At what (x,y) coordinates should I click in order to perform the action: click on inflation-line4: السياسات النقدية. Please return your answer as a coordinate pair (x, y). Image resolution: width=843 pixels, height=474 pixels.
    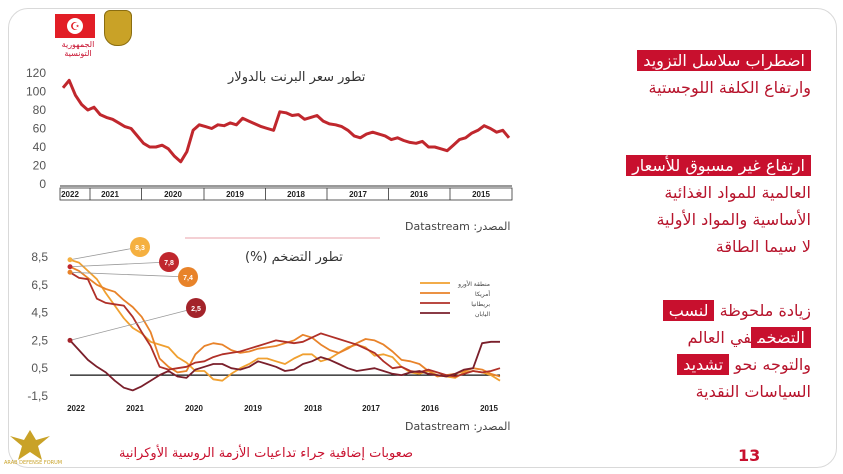
    Looking at the image, I should click on (753, 391).